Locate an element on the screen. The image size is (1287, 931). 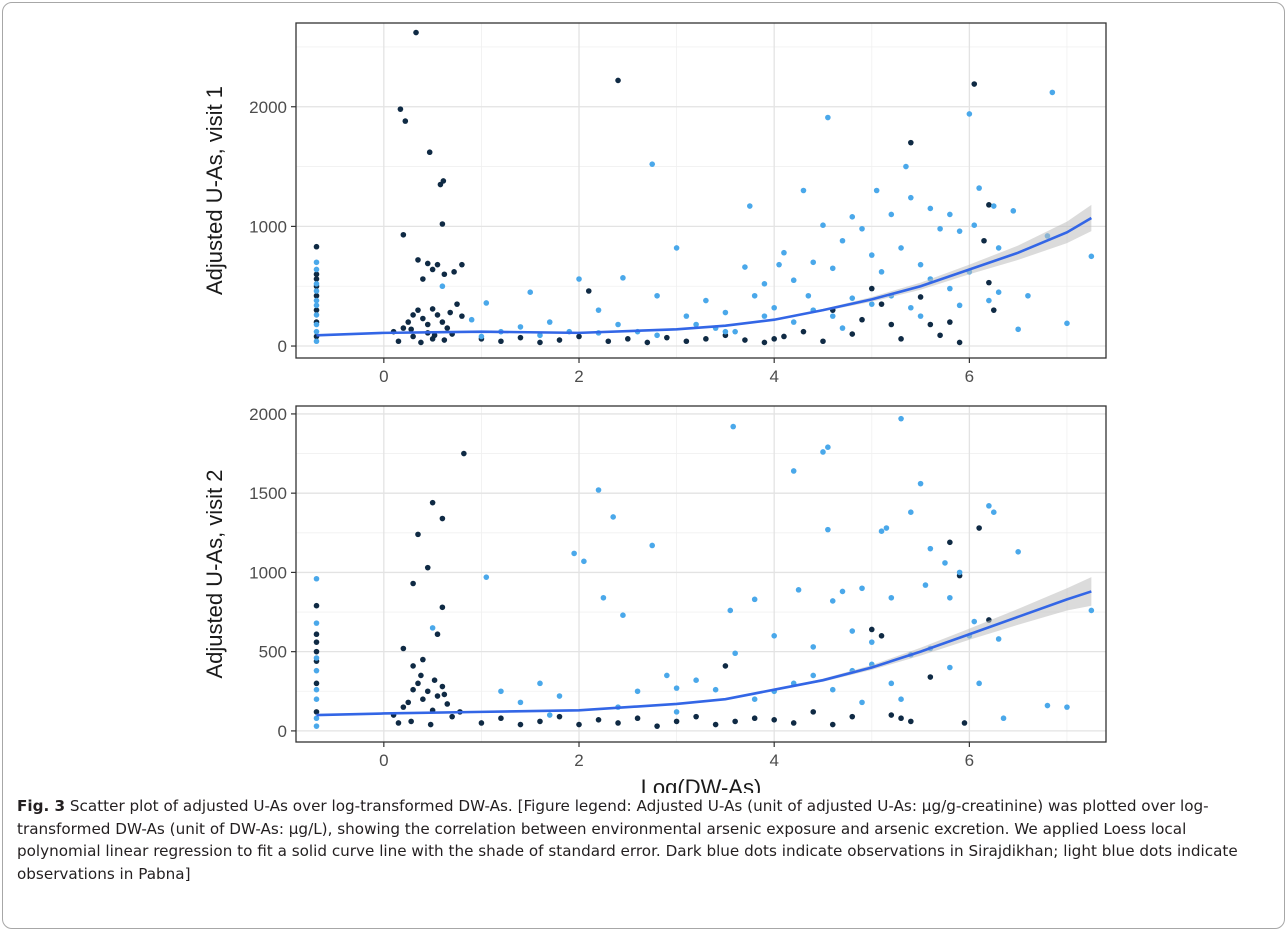
loess-fit-line is located at coordinates (704, 276).